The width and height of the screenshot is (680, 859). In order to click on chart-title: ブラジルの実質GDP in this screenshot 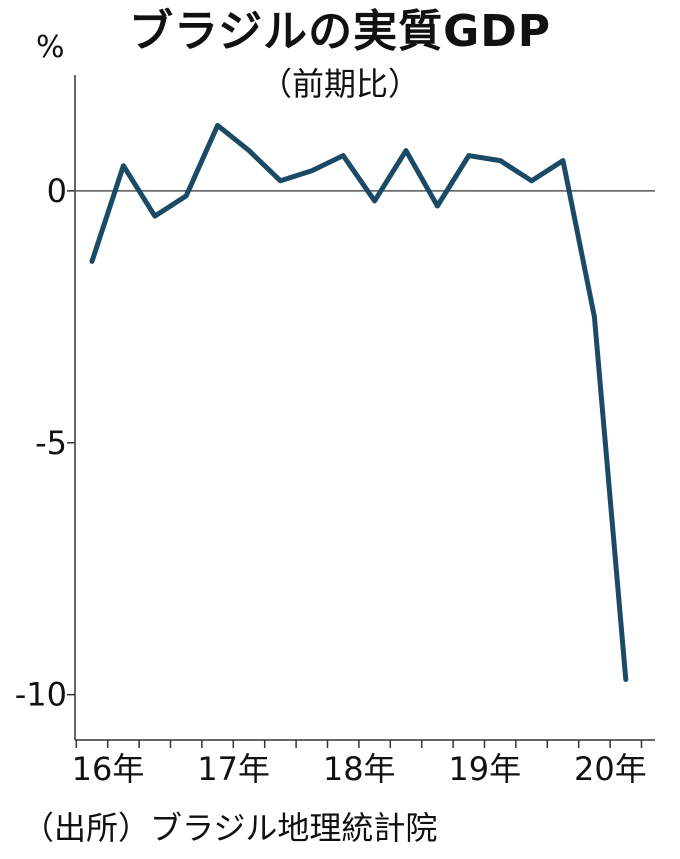, I will do `click(339, 31)`.